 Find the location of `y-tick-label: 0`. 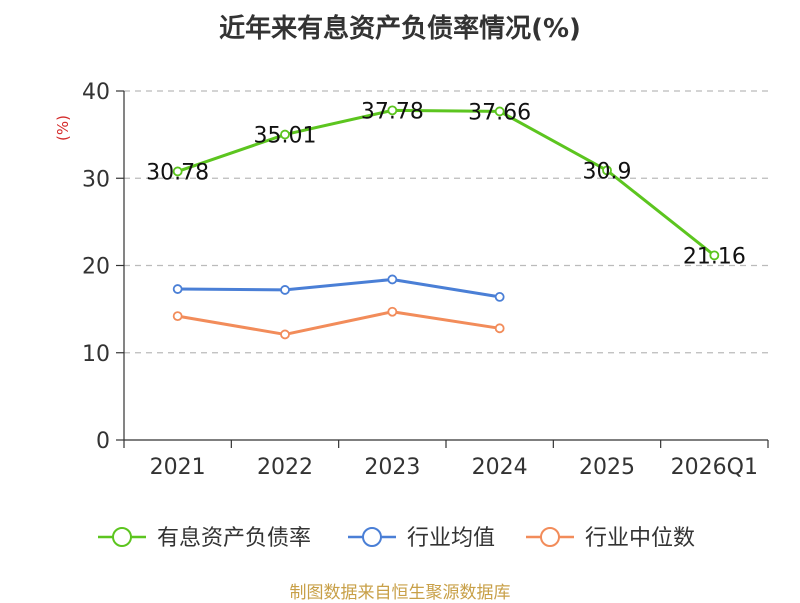

y-tick-label: 0 is located at coordinates (103, 441).